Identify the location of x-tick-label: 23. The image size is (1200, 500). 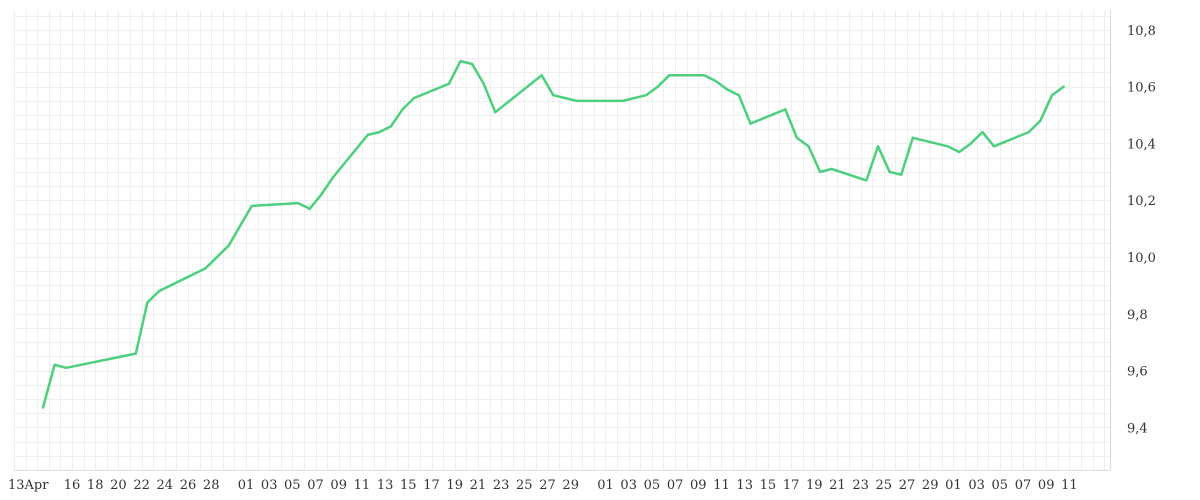
(501, 485).